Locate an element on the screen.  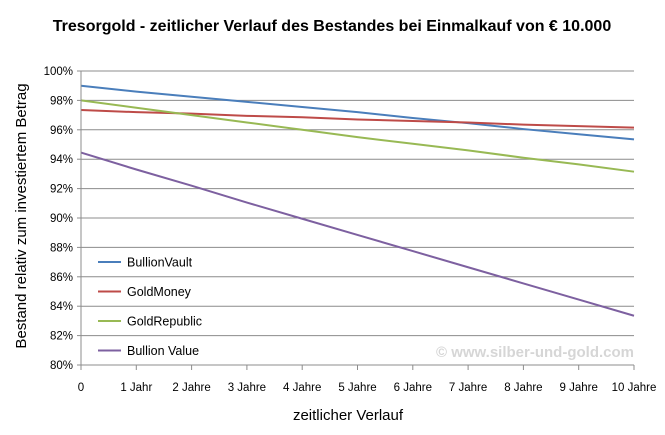
y-tick-label: 94% is located at coordinates (61, 160).